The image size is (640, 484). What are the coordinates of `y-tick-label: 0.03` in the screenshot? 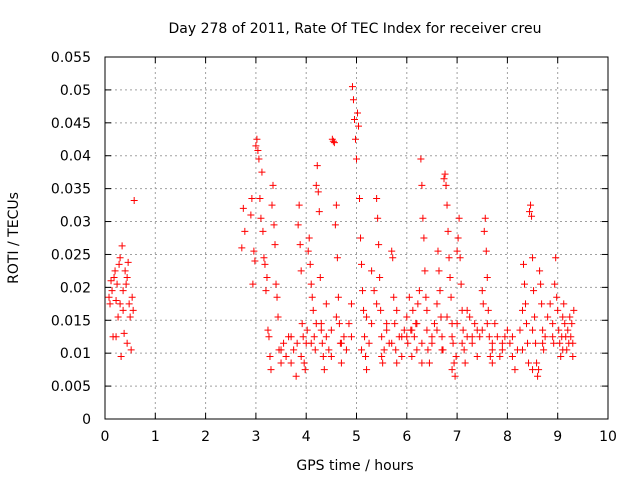 It's located at (75, 223).